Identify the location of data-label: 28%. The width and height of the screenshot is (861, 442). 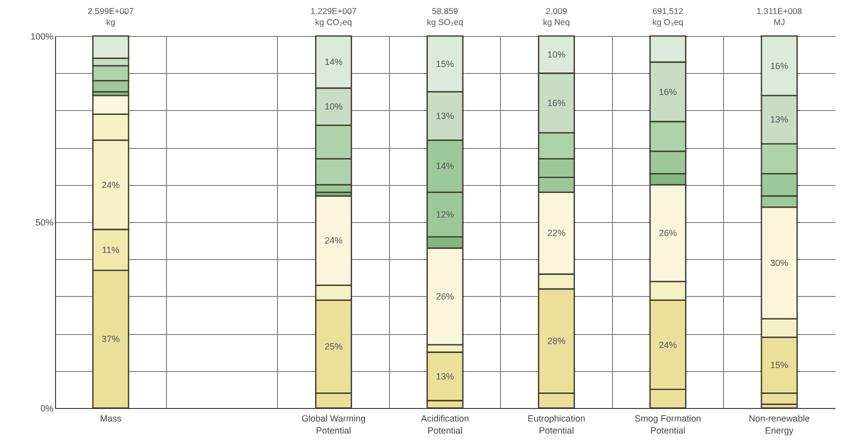
(556, 341).